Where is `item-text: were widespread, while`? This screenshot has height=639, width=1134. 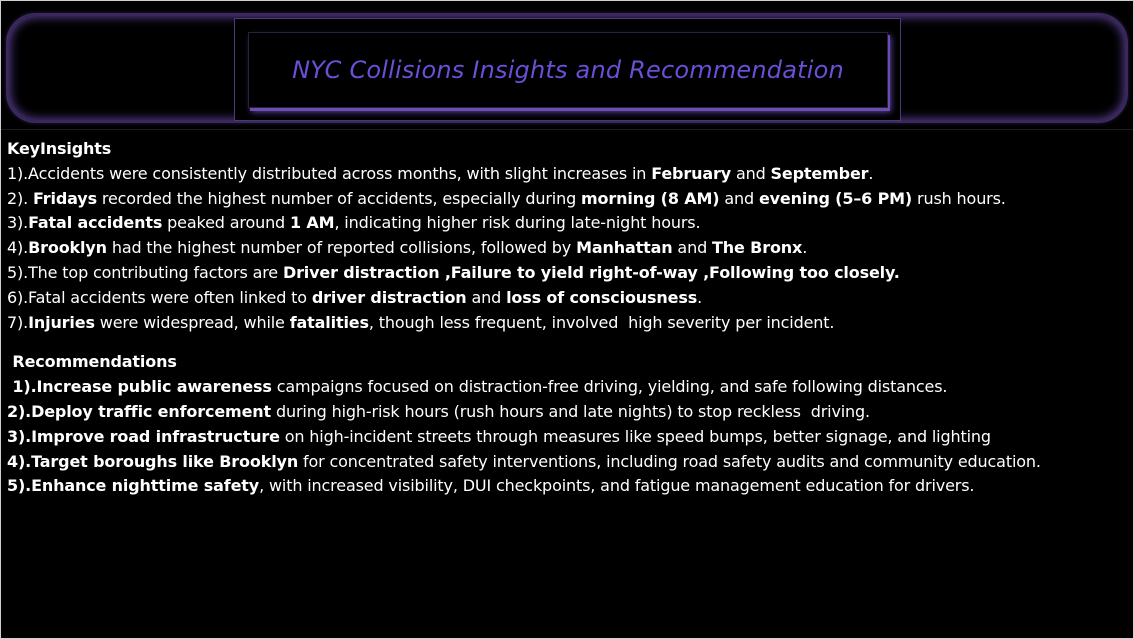
item-text: were widespread, while is located at coordinates (192, 322).